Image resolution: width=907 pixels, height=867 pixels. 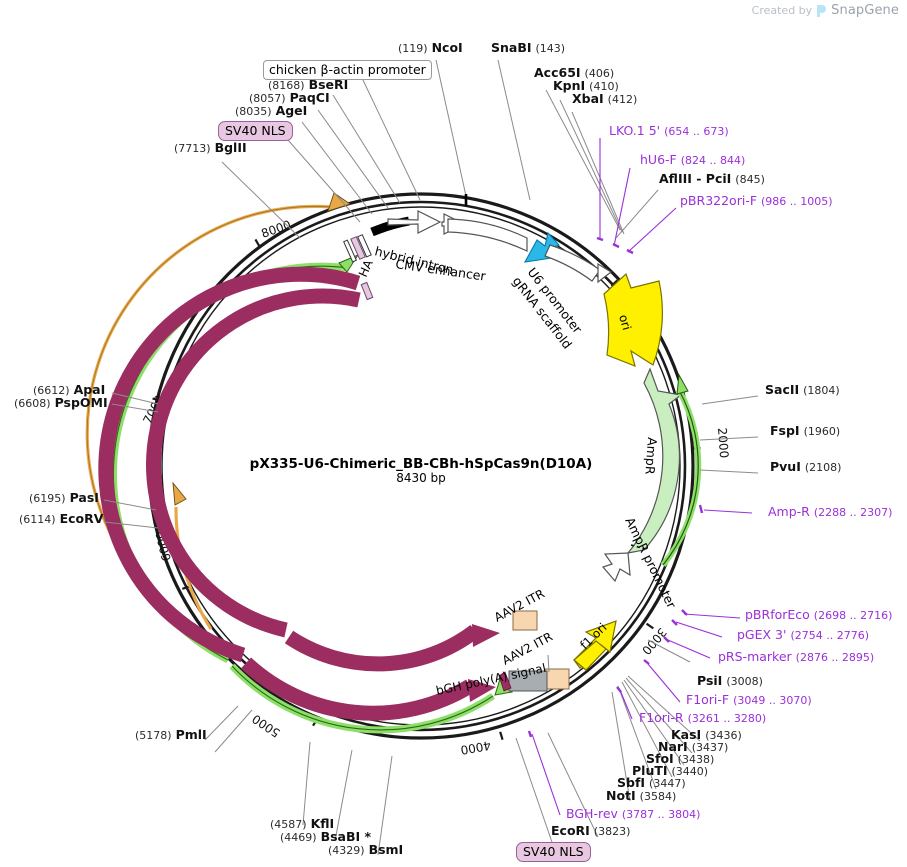 I want to click on enzyme-label-apai: (6612) ApaI, so click(x=69, y=390).